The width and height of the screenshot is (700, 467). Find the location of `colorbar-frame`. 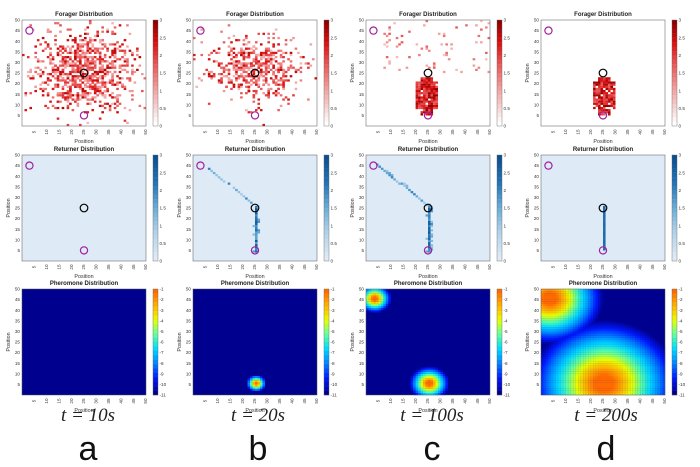

colorbar-frame is located at coordinates (674, 73).